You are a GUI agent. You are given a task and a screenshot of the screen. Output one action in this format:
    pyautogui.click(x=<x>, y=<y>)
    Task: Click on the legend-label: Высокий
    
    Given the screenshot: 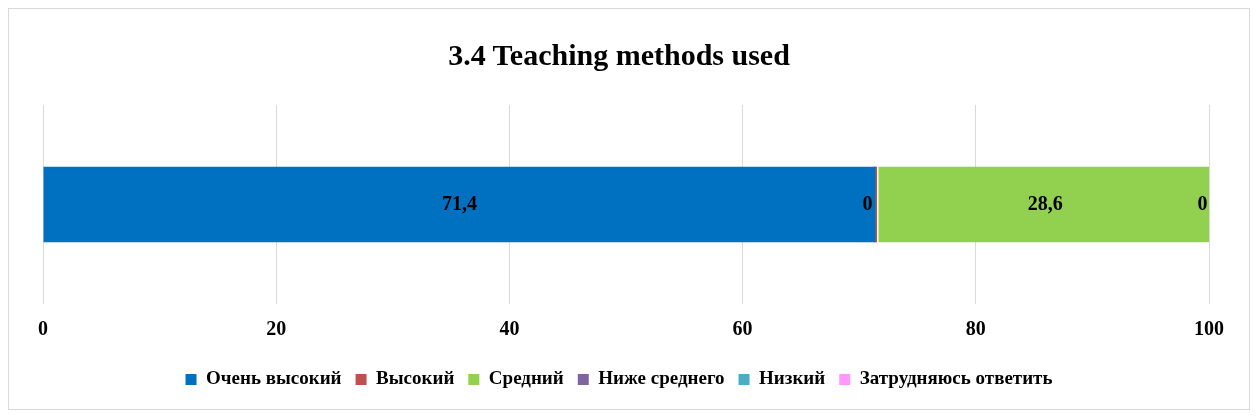 What is the action you would take?
    pyautogui.click(x=415, y=378)
    